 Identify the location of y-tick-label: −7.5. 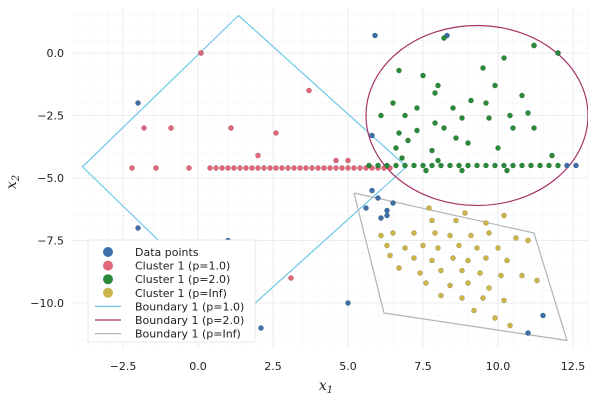
(50, 241).